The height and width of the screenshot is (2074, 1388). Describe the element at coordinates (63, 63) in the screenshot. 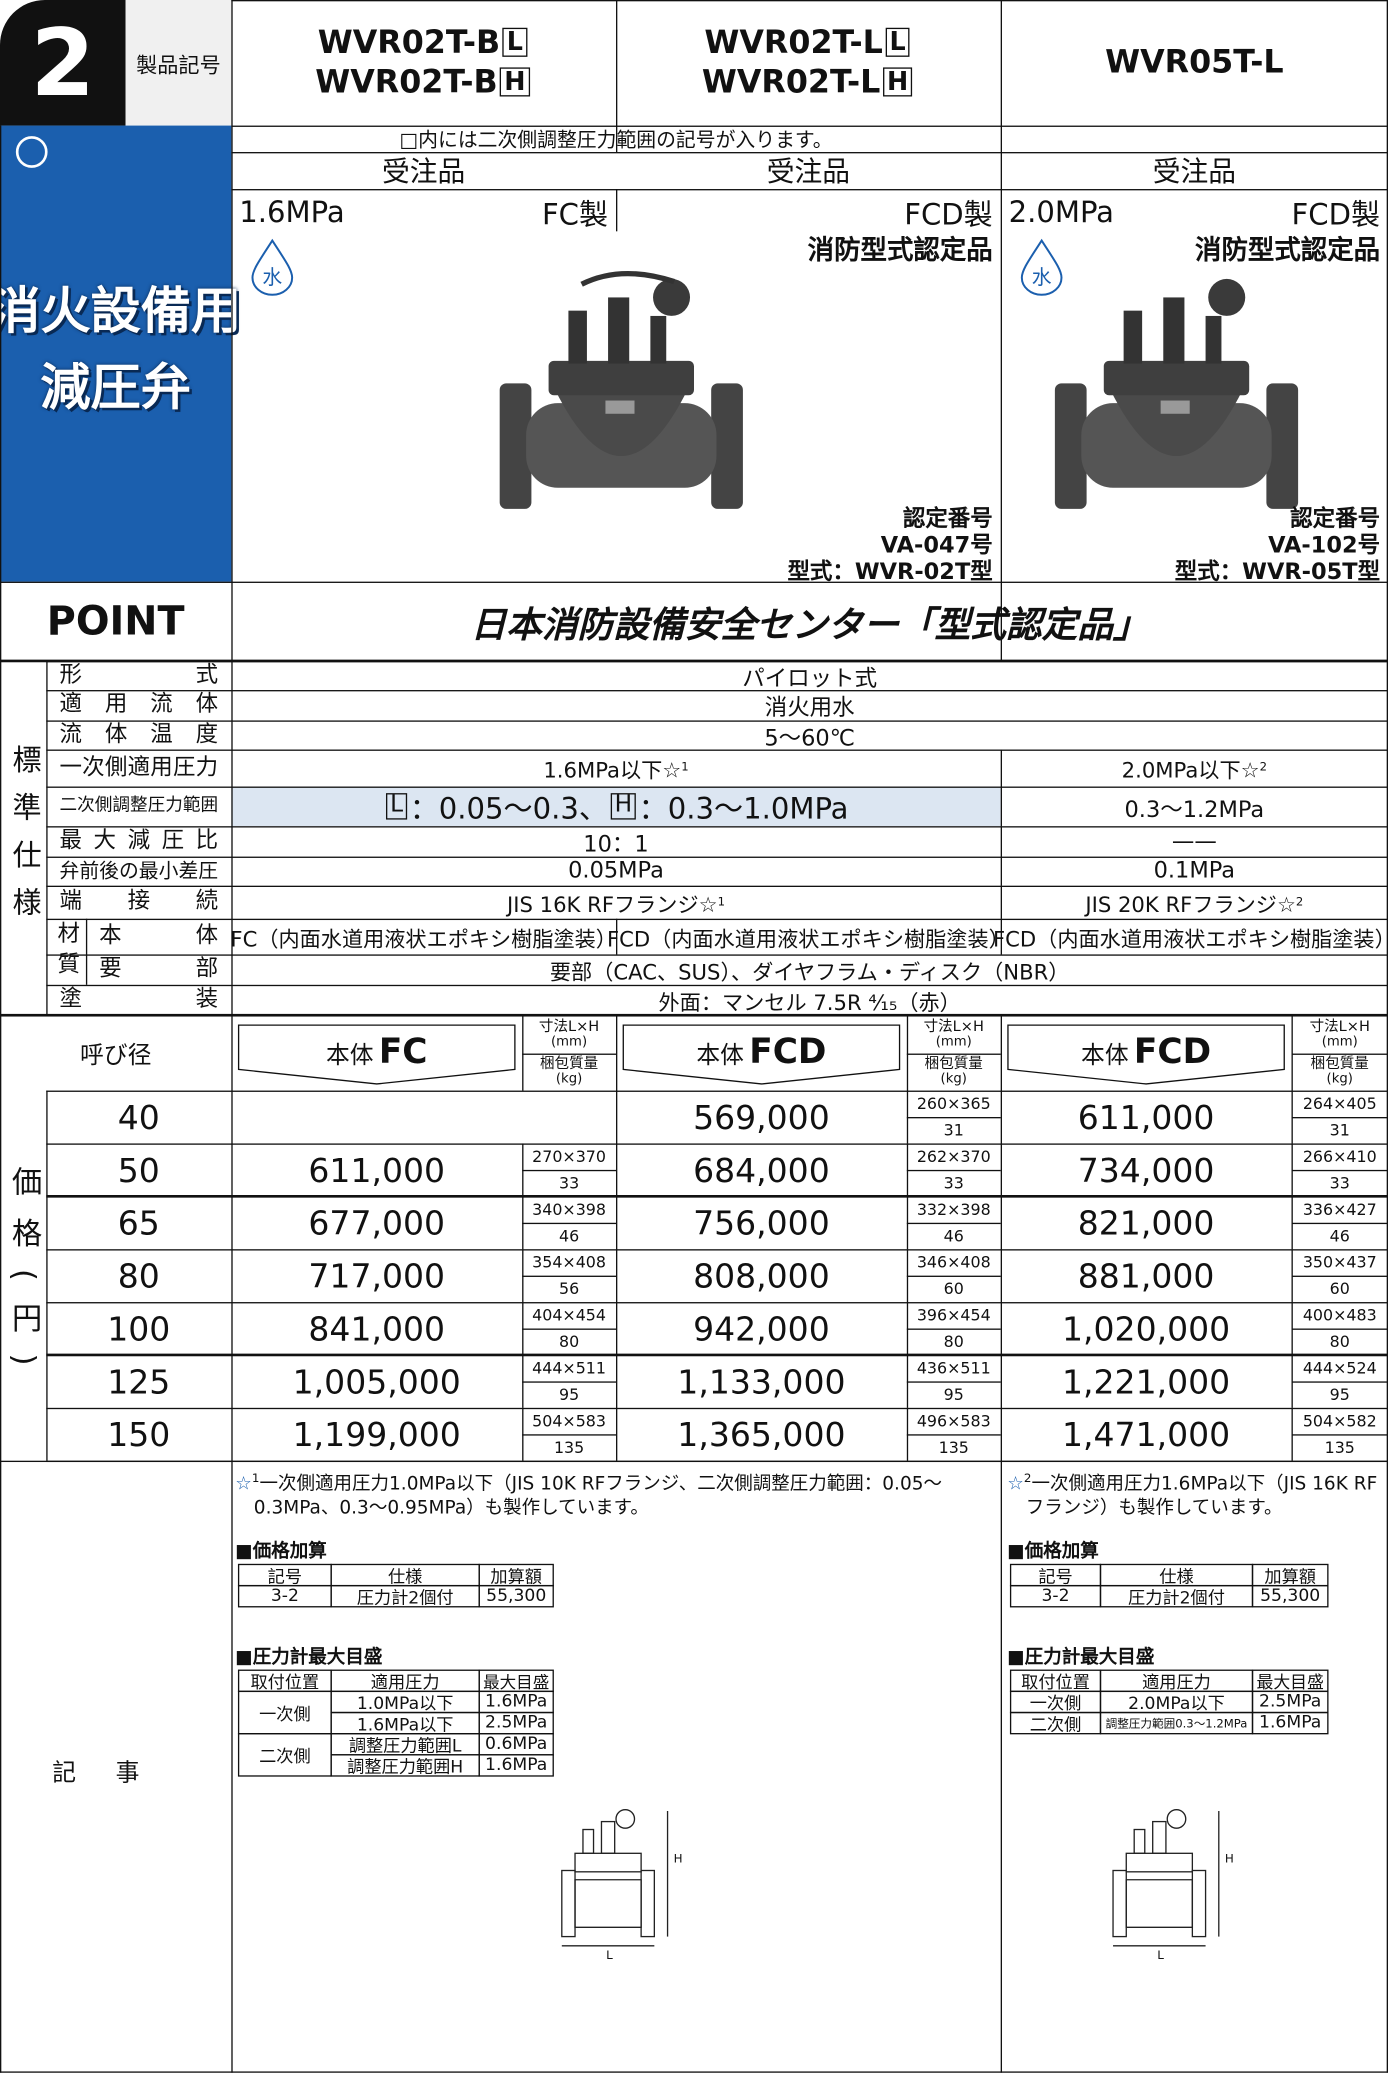

I see `number-badge` at that location.